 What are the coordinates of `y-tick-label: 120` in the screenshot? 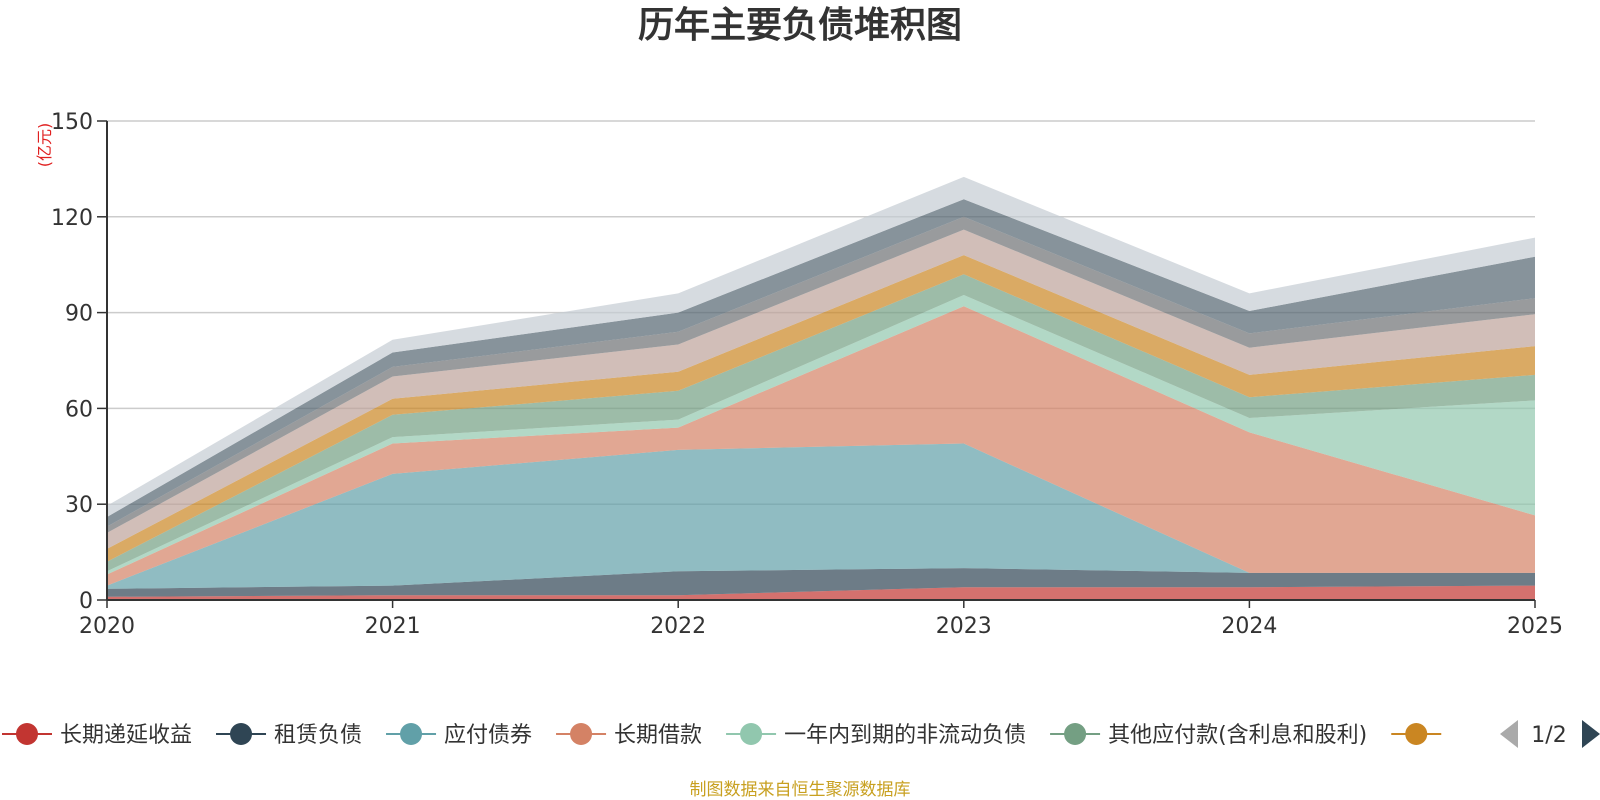 It's located at (72, 218).